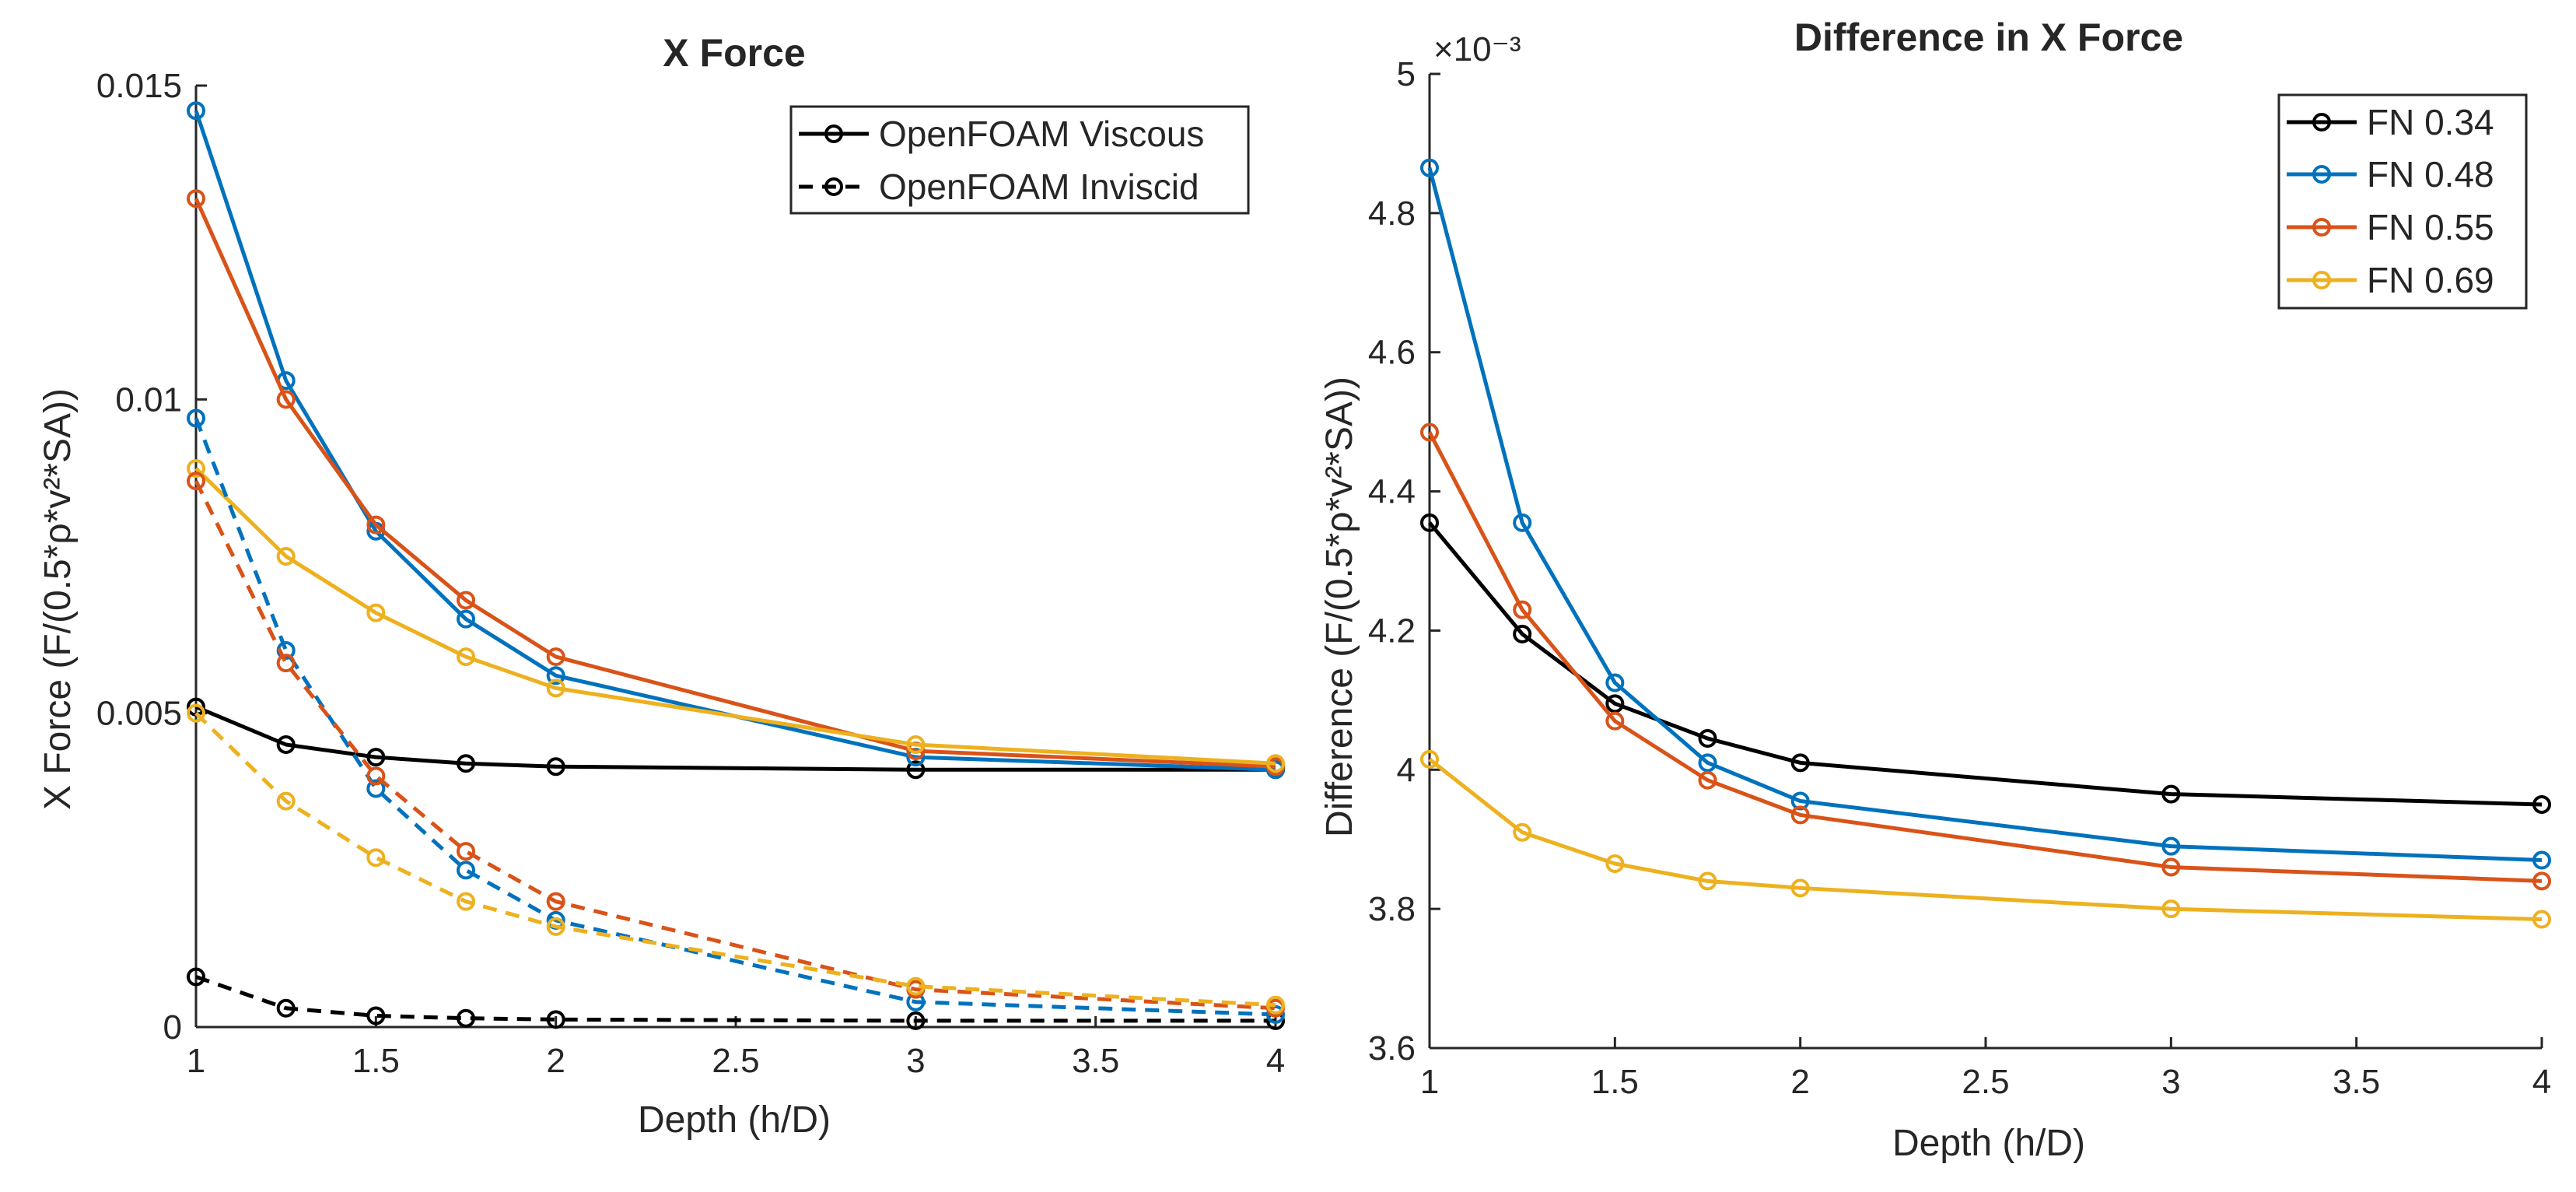  Describe the element at coordinates (736, 739) in the screenshot. I see `series-line-fn-0-34-viscous` at that location.